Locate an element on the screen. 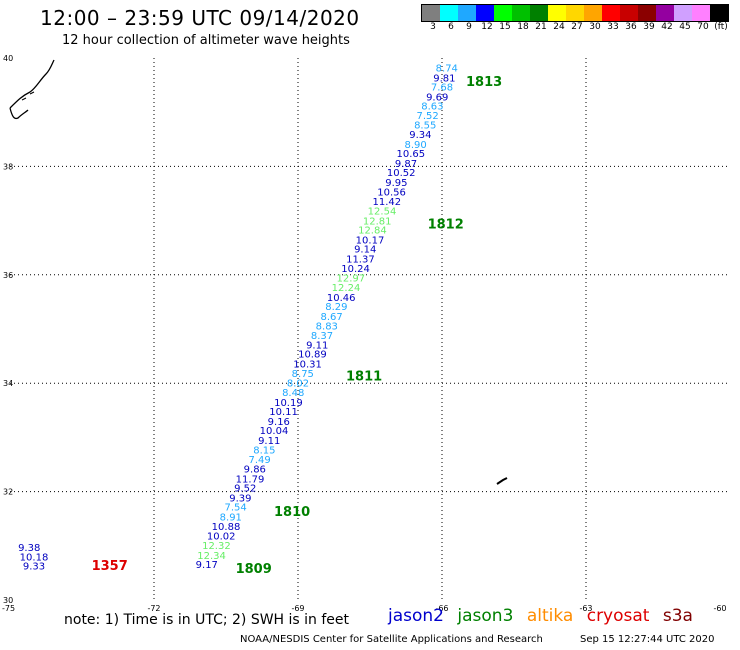 The width and height of the screenshot is (740, 650). track-number-label: 1812 is located at coordinates (446, 225).